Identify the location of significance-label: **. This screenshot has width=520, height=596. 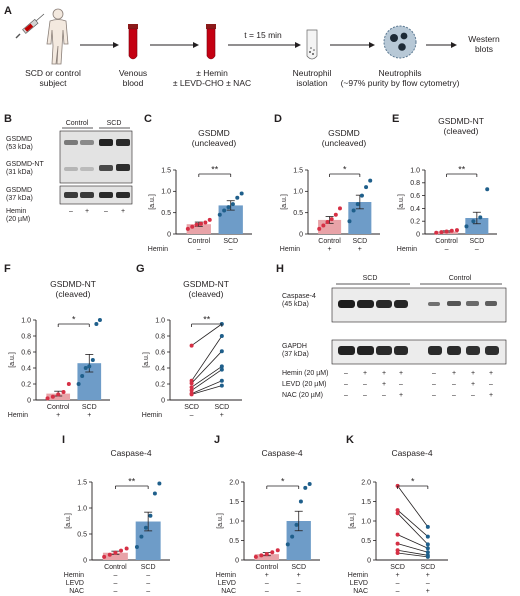
(207, 320).